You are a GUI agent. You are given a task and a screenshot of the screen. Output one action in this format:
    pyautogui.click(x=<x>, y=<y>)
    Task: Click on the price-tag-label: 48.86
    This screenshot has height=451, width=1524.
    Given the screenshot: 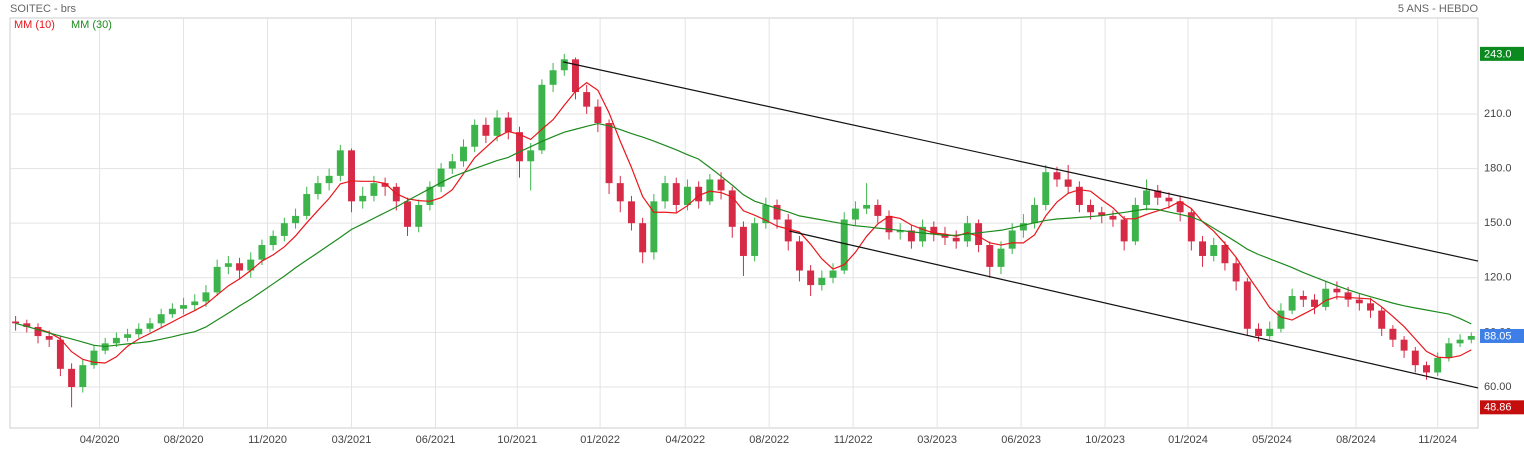 What is the action you would take?
    pyautogui.click(x=1498, y=408)
    